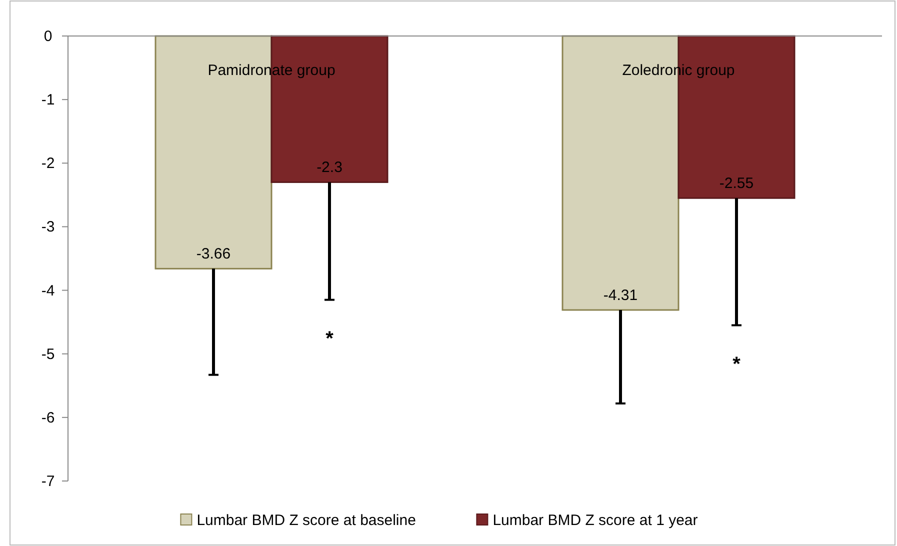  Describe the element at coordinates (48, 354) in the screenshot. I see `y-tick-label: -5` at that location.